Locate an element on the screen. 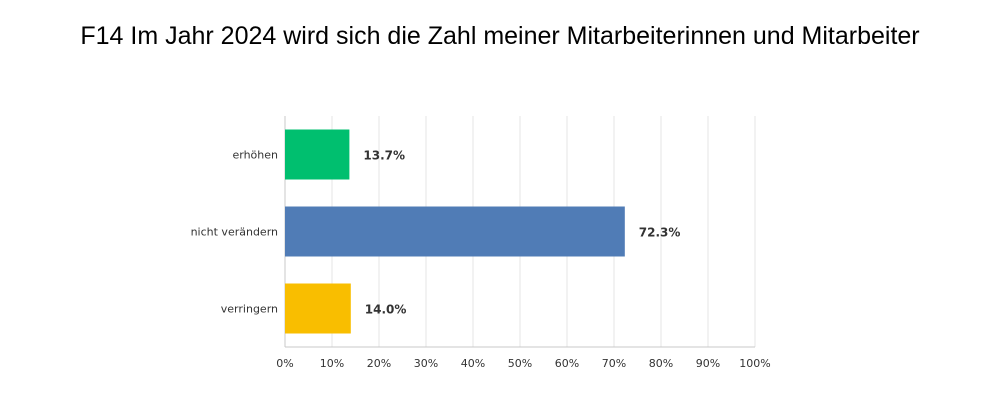 The height and width of the screenshot is (420, 1000). x-tick-label: 70% is located at coordinates (614, 363).